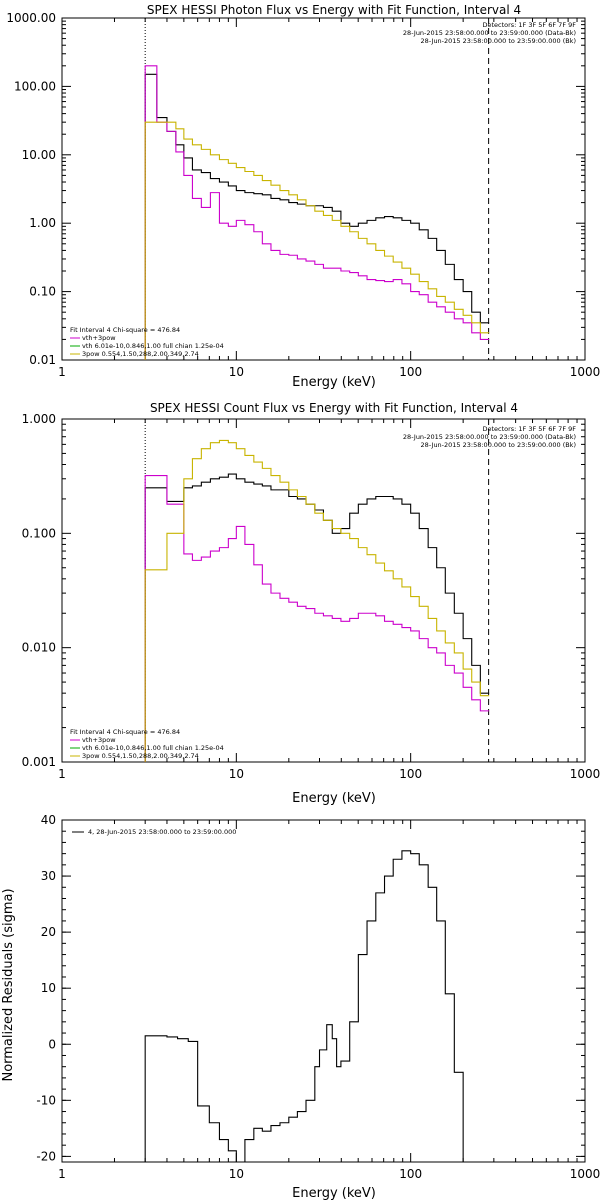 This screenshot has width=600, height=1200. What do you see at coordinates (334, 1193) in the screenshot?
I see `residuals-xlabel: Energy (keV)` at bounding box center [334, 1193].